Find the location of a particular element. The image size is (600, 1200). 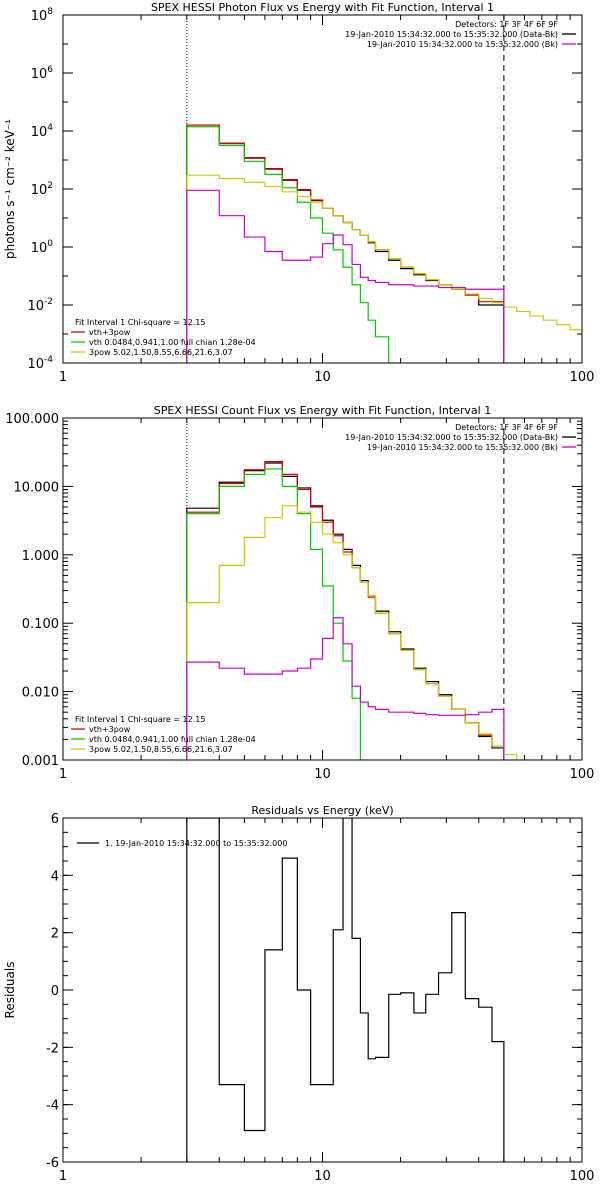

y-tick-label: 0.001 is located at coordinates (40, 761).